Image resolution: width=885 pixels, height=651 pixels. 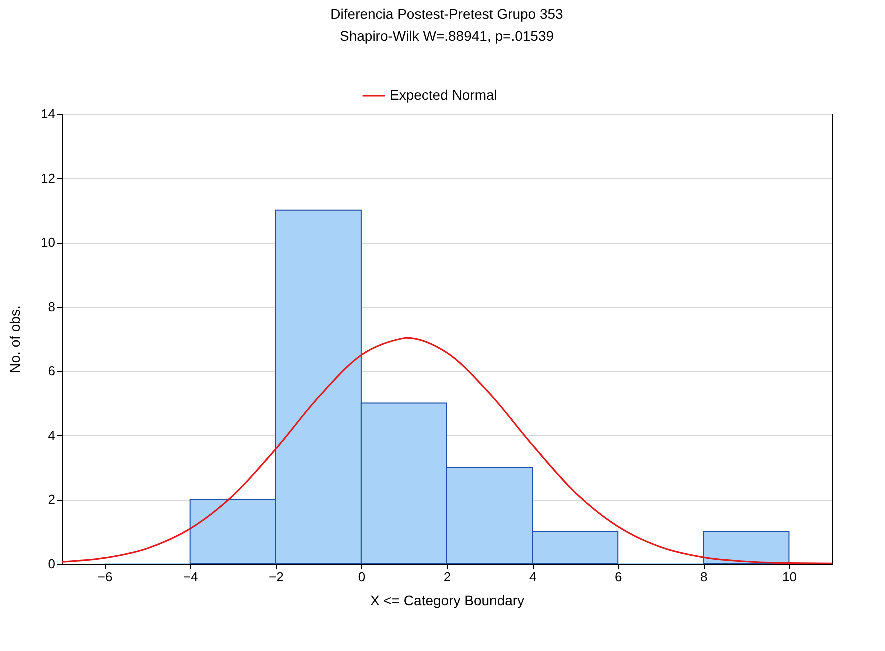 What do you see at coordinates (789, 577) in the screenshot?
I see `x-tick-label: 10` at bounding box center [789, 577].